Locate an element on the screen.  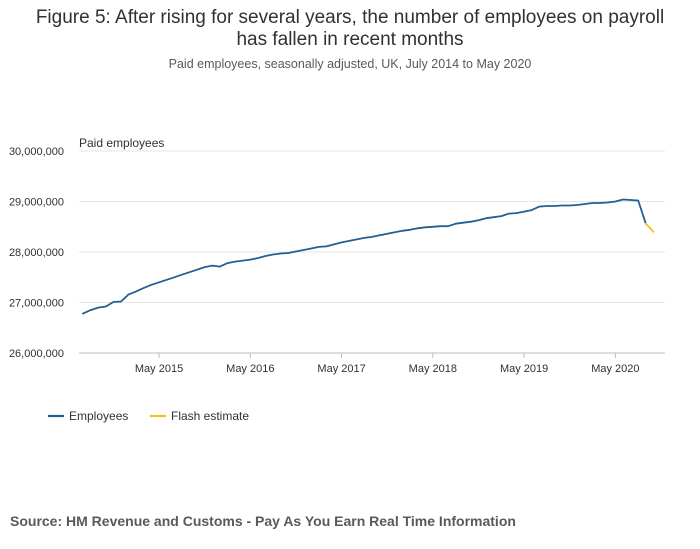
legend-label: Flash estimate is located at coordinates (210, 416).